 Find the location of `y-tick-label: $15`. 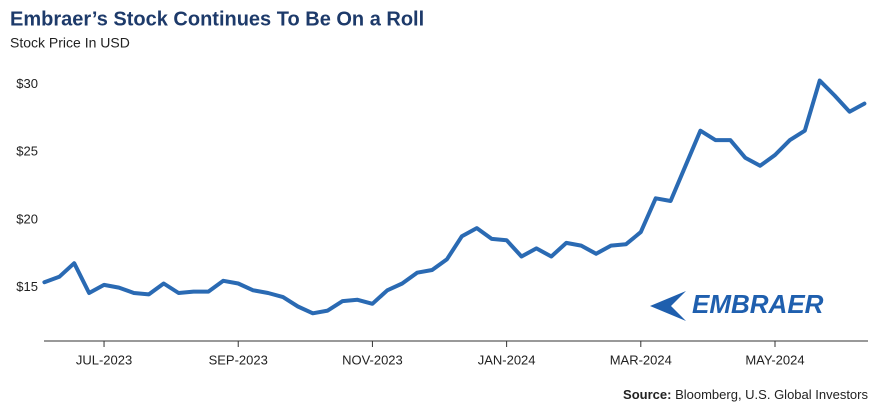

y-tick-label: $15 is located at coordinates (27, 286).